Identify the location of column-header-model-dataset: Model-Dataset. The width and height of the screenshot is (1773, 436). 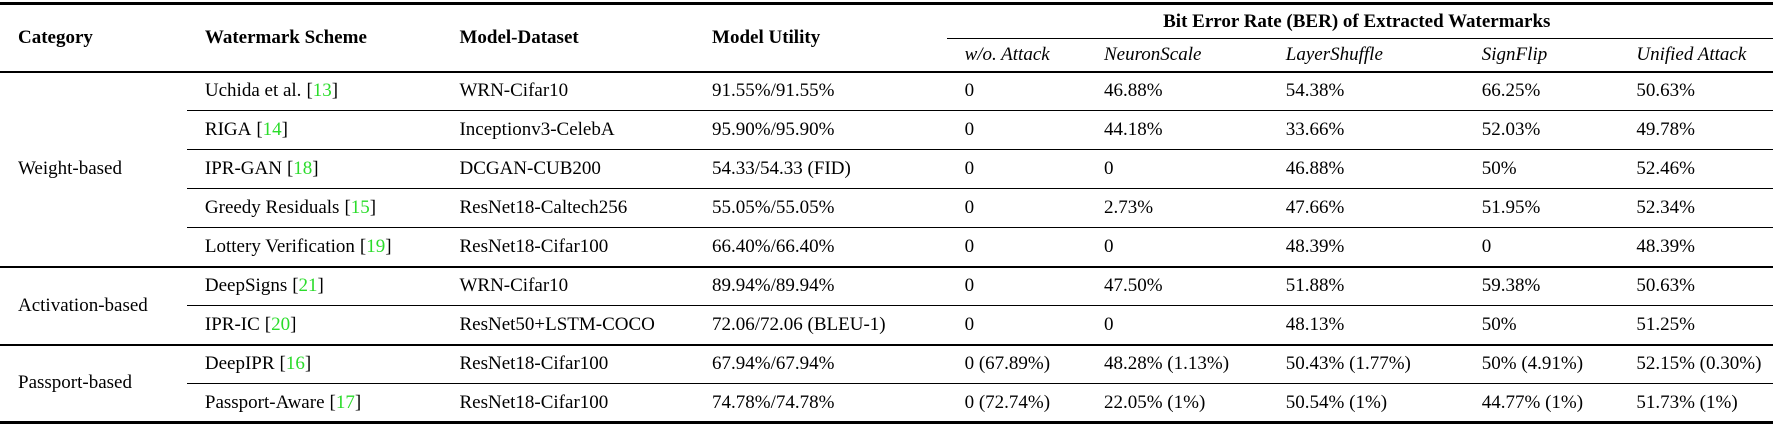
(568, 38).